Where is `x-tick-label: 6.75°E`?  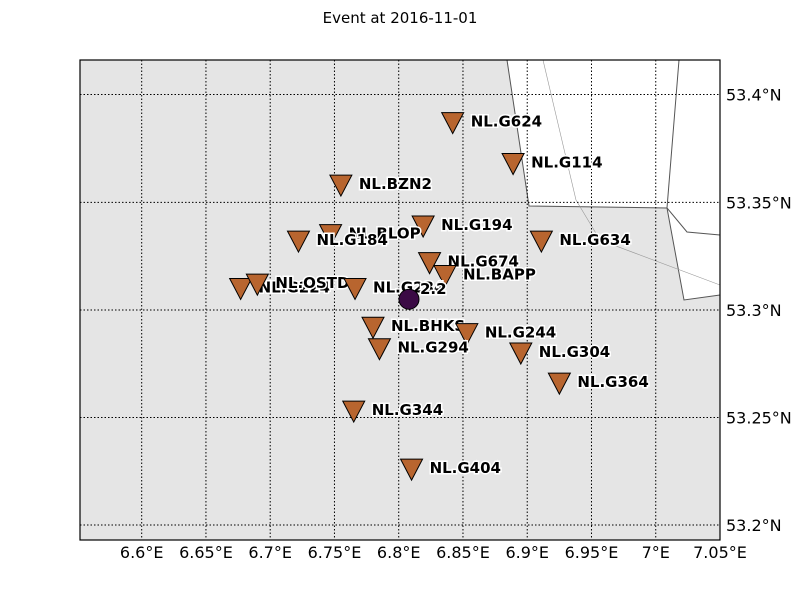
x-tick-label: 6.75°E is located at coordinates (335, 552).